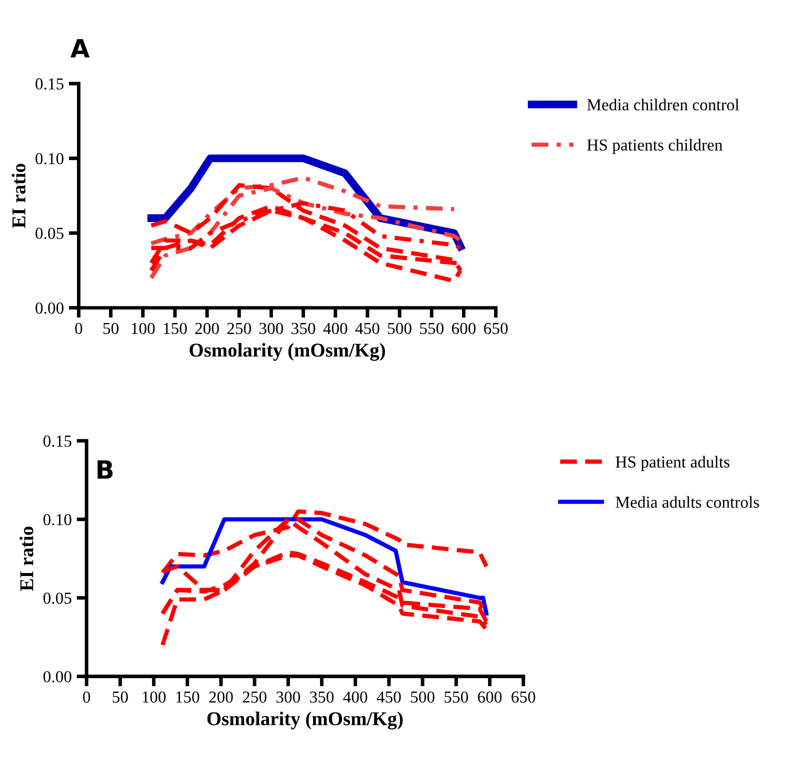 This screenshot has width=787, height=760. I want to click on legend-label: Media adults controls, so click(688, 502).